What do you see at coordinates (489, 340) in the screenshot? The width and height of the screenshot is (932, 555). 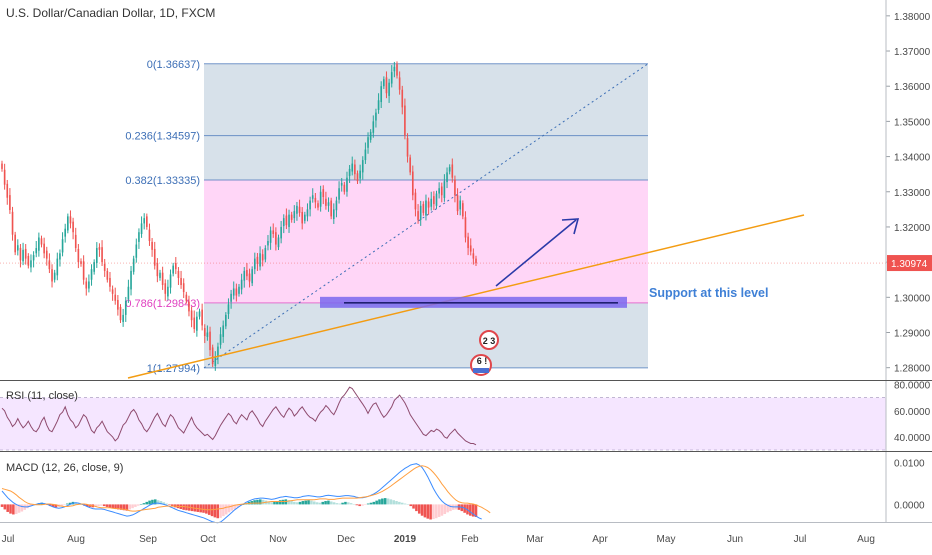 I see `event-badge-canada: 2 3` at bounding box center [489, 340].